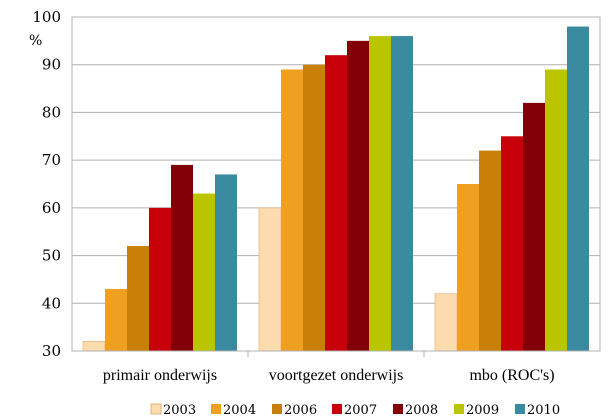  I want to click on legend-item-2010: 2010, so click(537, 410).